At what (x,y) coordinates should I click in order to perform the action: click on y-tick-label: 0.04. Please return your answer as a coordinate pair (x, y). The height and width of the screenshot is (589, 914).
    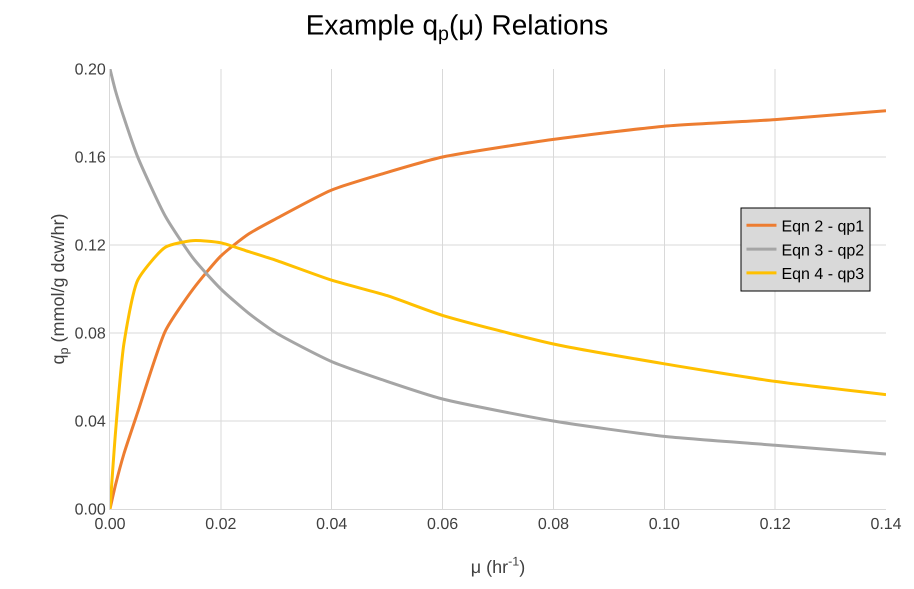
    Looking at the image, I should click on (90, 422).